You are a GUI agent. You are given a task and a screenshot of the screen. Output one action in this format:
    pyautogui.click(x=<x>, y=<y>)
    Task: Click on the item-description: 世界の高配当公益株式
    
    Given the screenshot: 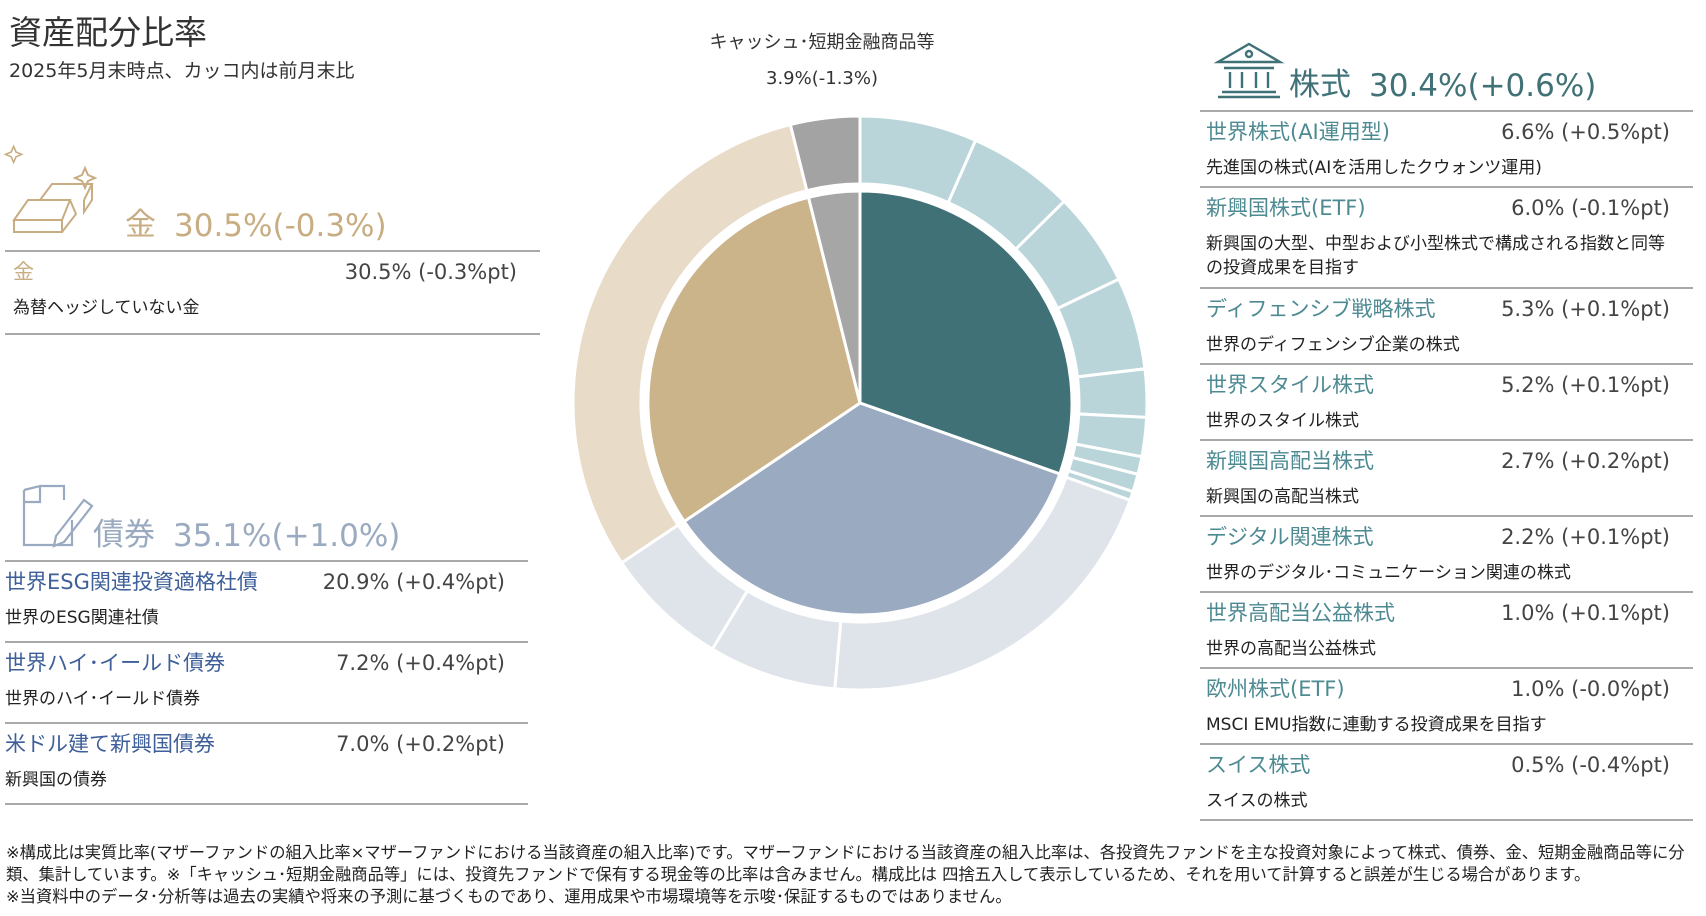 What is the action you would take?
    pyautogui.click(x=1291, y=649)
    